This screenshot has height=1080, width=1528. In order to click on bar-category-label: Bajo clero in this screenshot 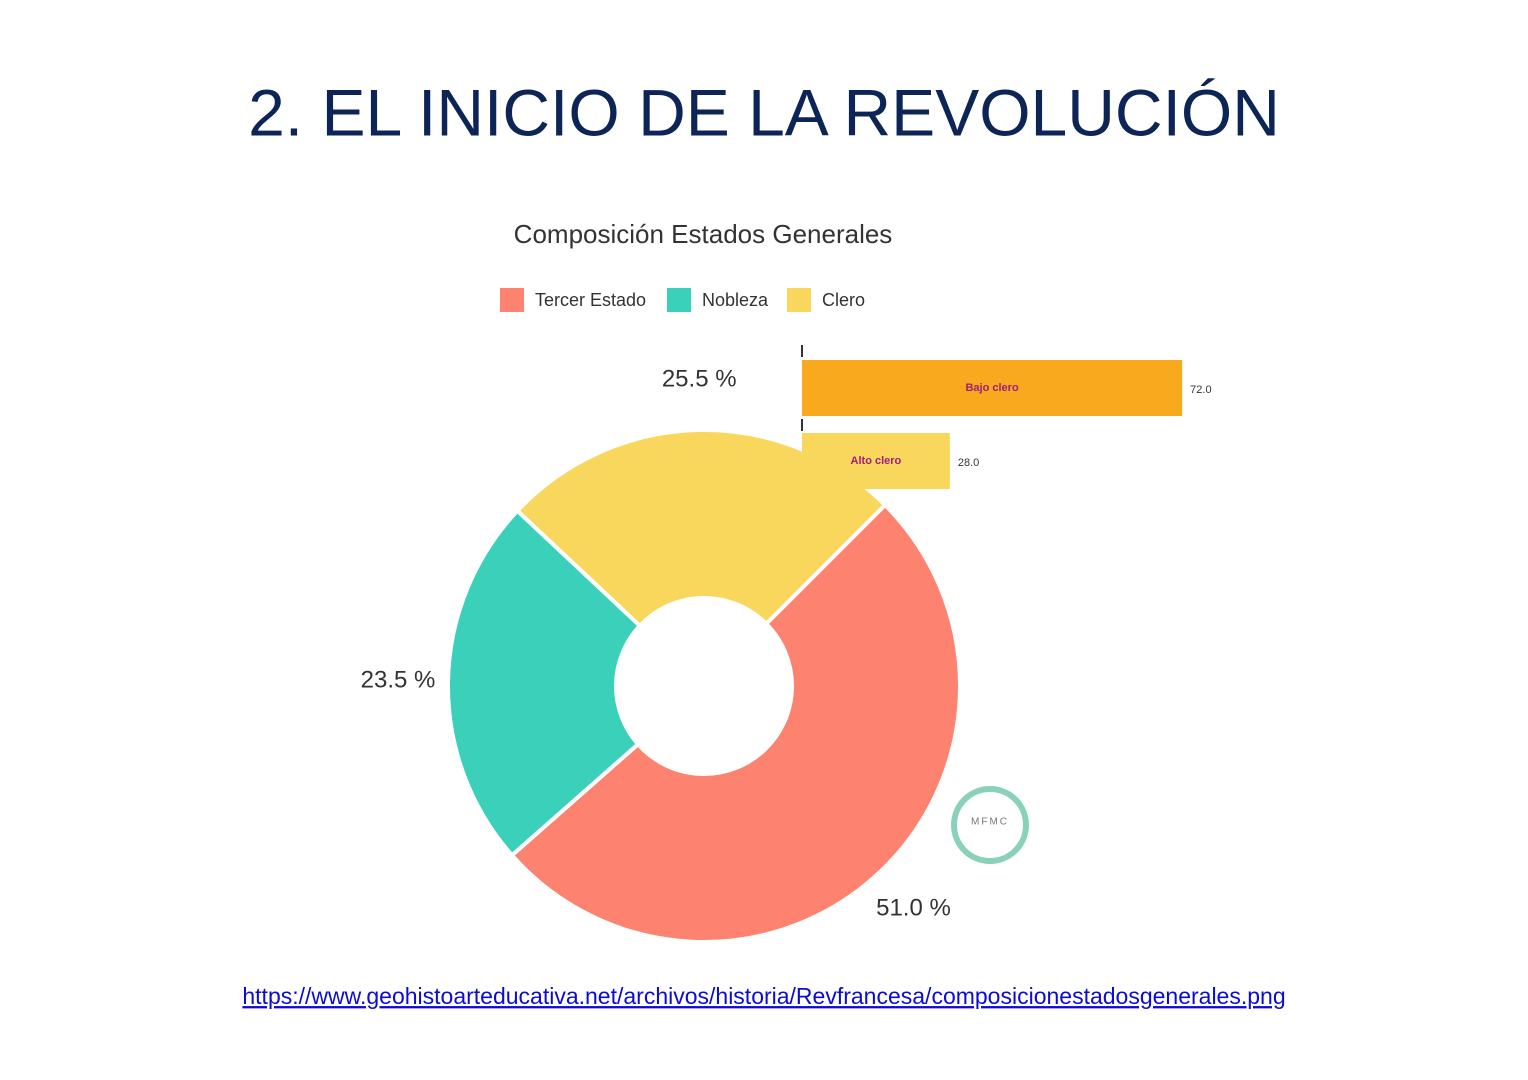, I will do `click(991, 388)`.